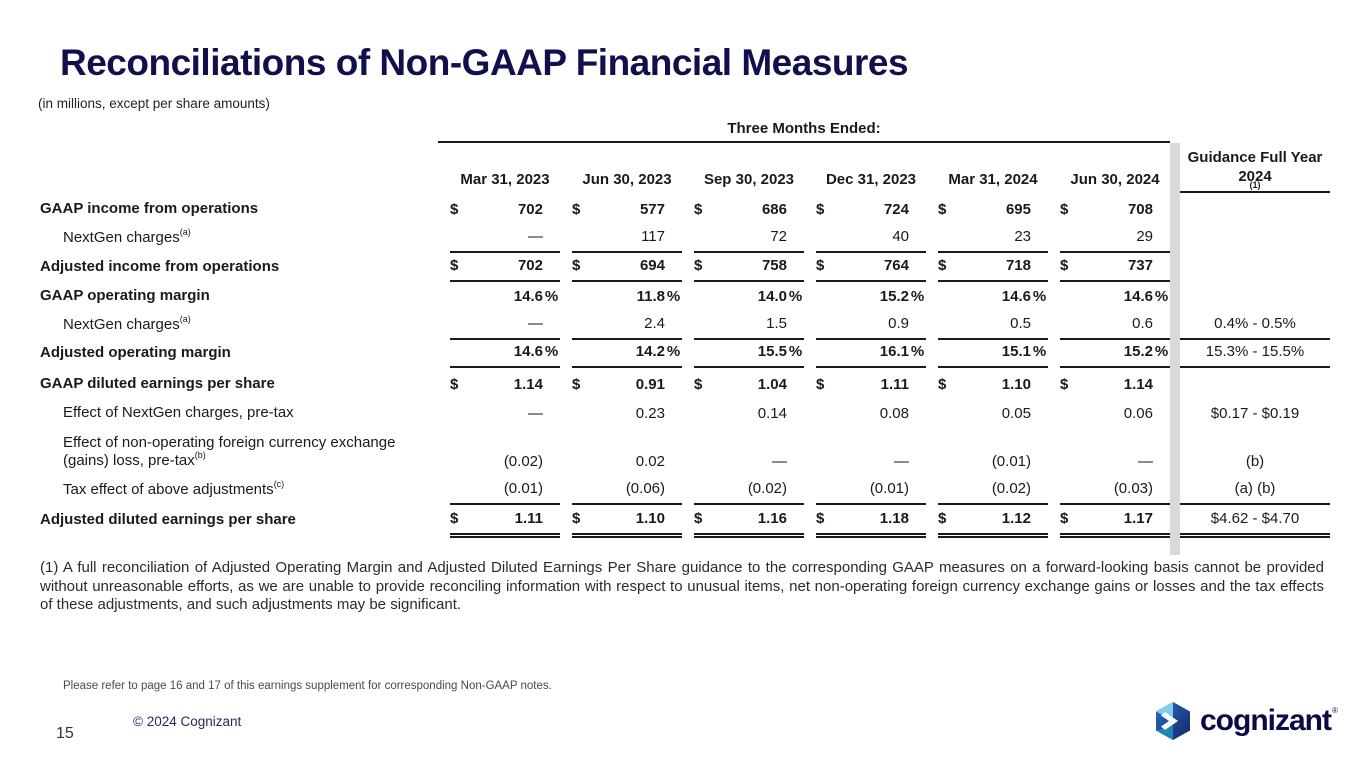  What do you see at coordinates (160, 266) in the screenshot?
I see `row-label: Adjusted income from operations` at bounding box center [160, 266].